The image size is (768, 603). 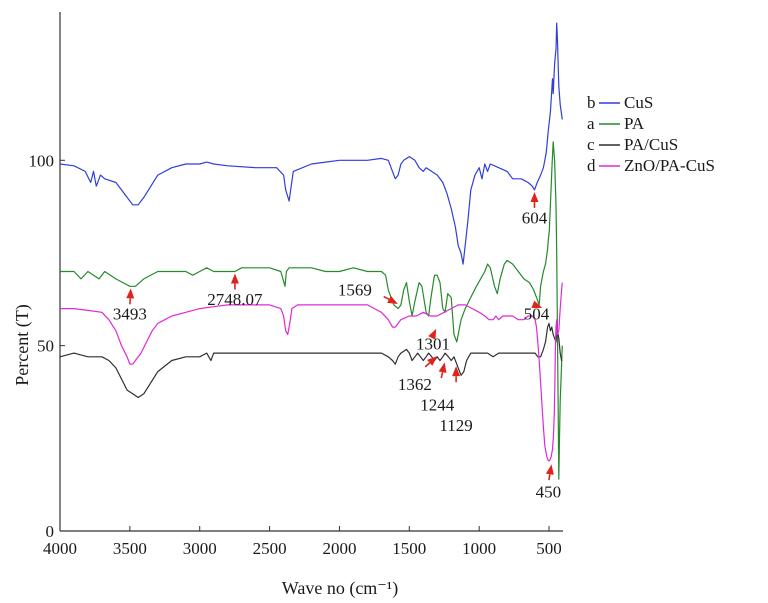 What do you see at coordinates (535, 217) in the screenshot?
I see `annotation-label: 604` at bounding box center [535, 217].